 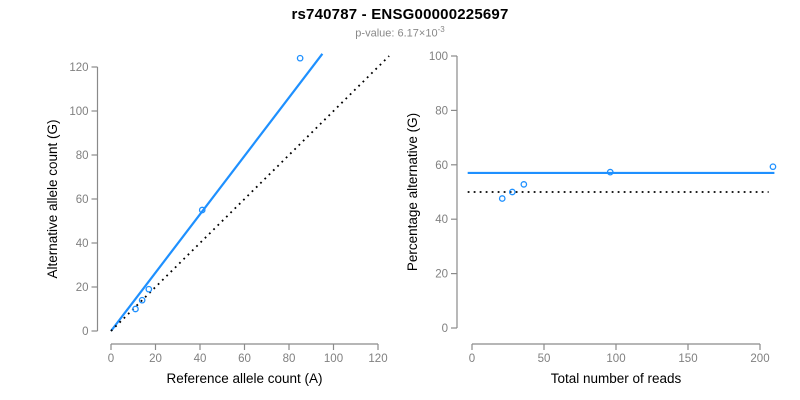 What do you see at coordinates (400, 14) in the screenshot?
I see `figure-title: rs740787 - ENSG00000225697` at bounding box center [400, 14].